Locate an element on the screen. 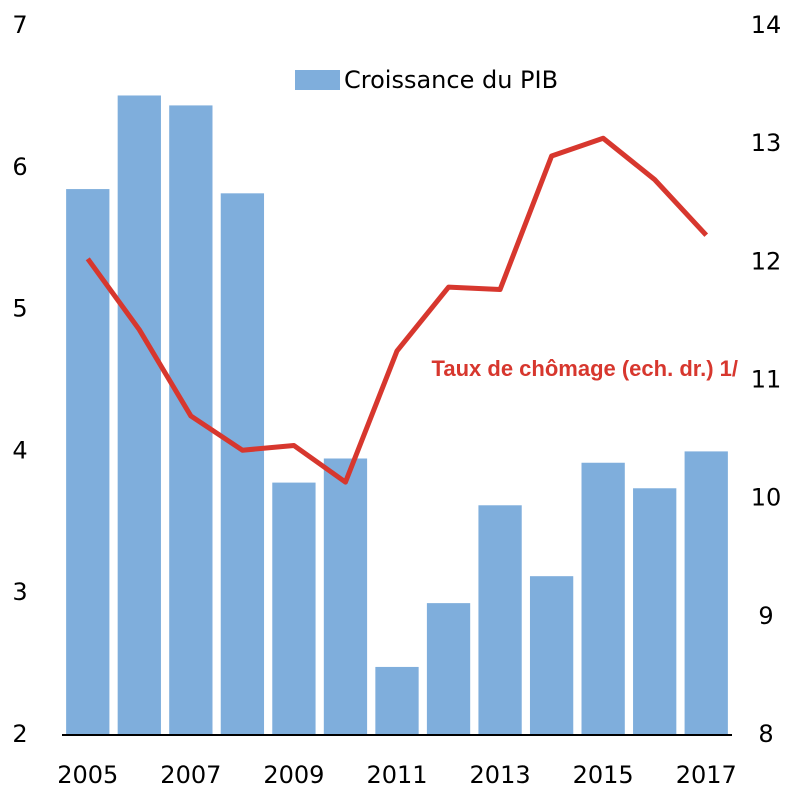 This screenshot has height=794, width=804. legend-swatch is located at coordinates (317, 80).